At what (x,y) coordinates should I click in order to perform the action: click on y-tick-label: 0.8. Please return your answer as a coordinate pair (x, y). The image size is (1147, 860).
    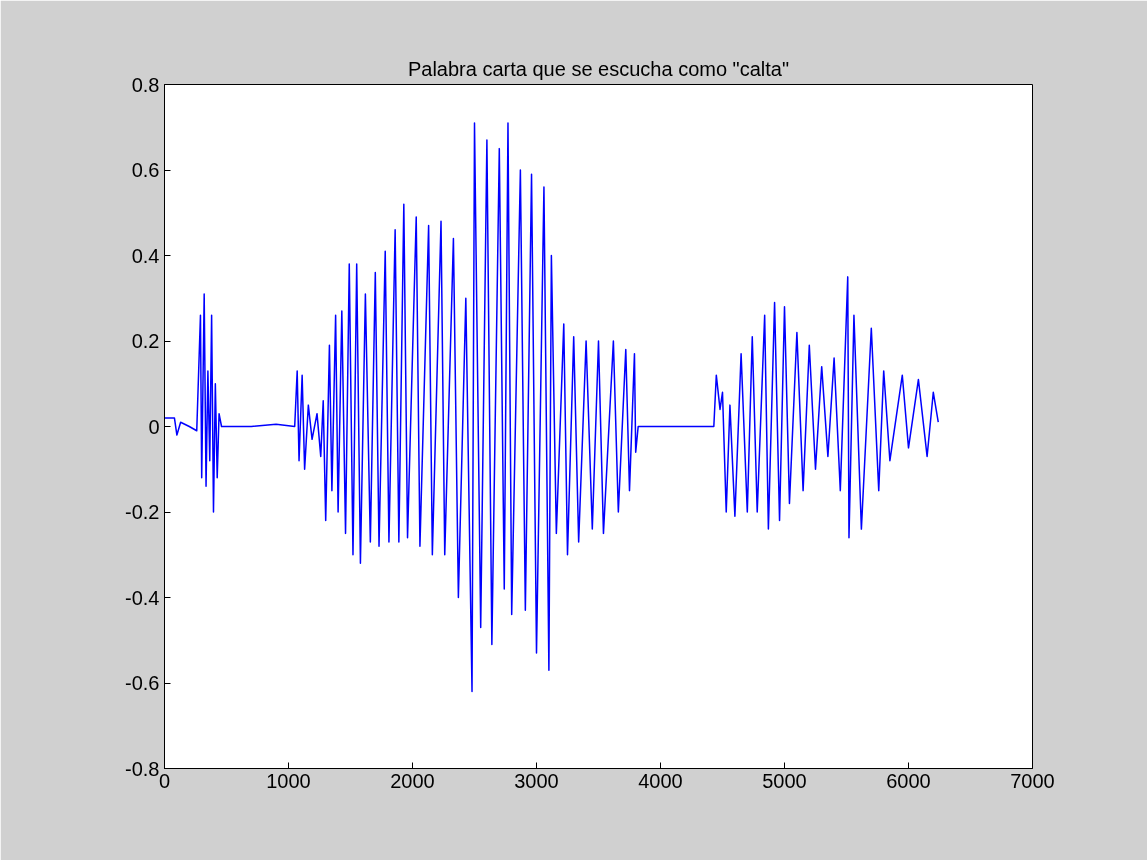
    Looking at the image, I should click on (145, 84).